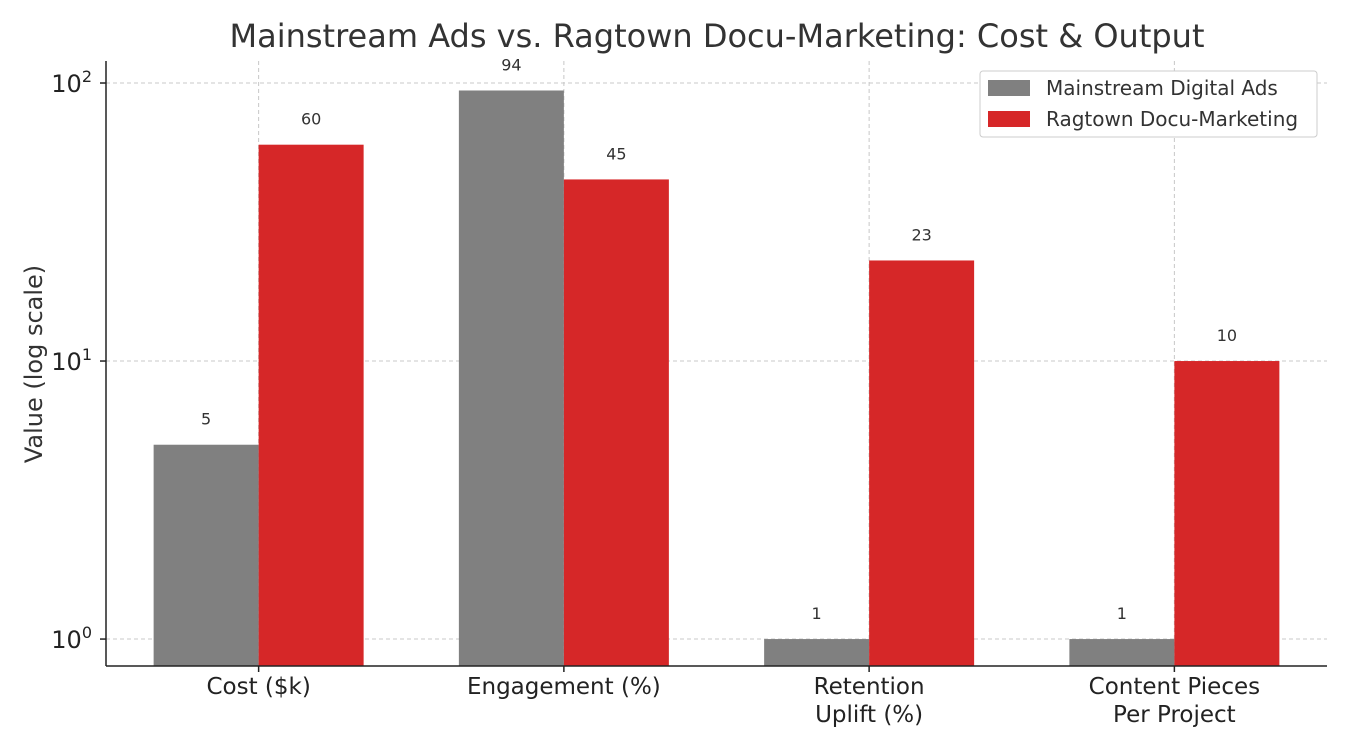 Image resolution: width=1350 pixels, height=754 pixels. What do you see at coordinates (869, 687) in the screenshot?
I see `x-tick-label-2-0: Retention` at bounding box center [869, 687].